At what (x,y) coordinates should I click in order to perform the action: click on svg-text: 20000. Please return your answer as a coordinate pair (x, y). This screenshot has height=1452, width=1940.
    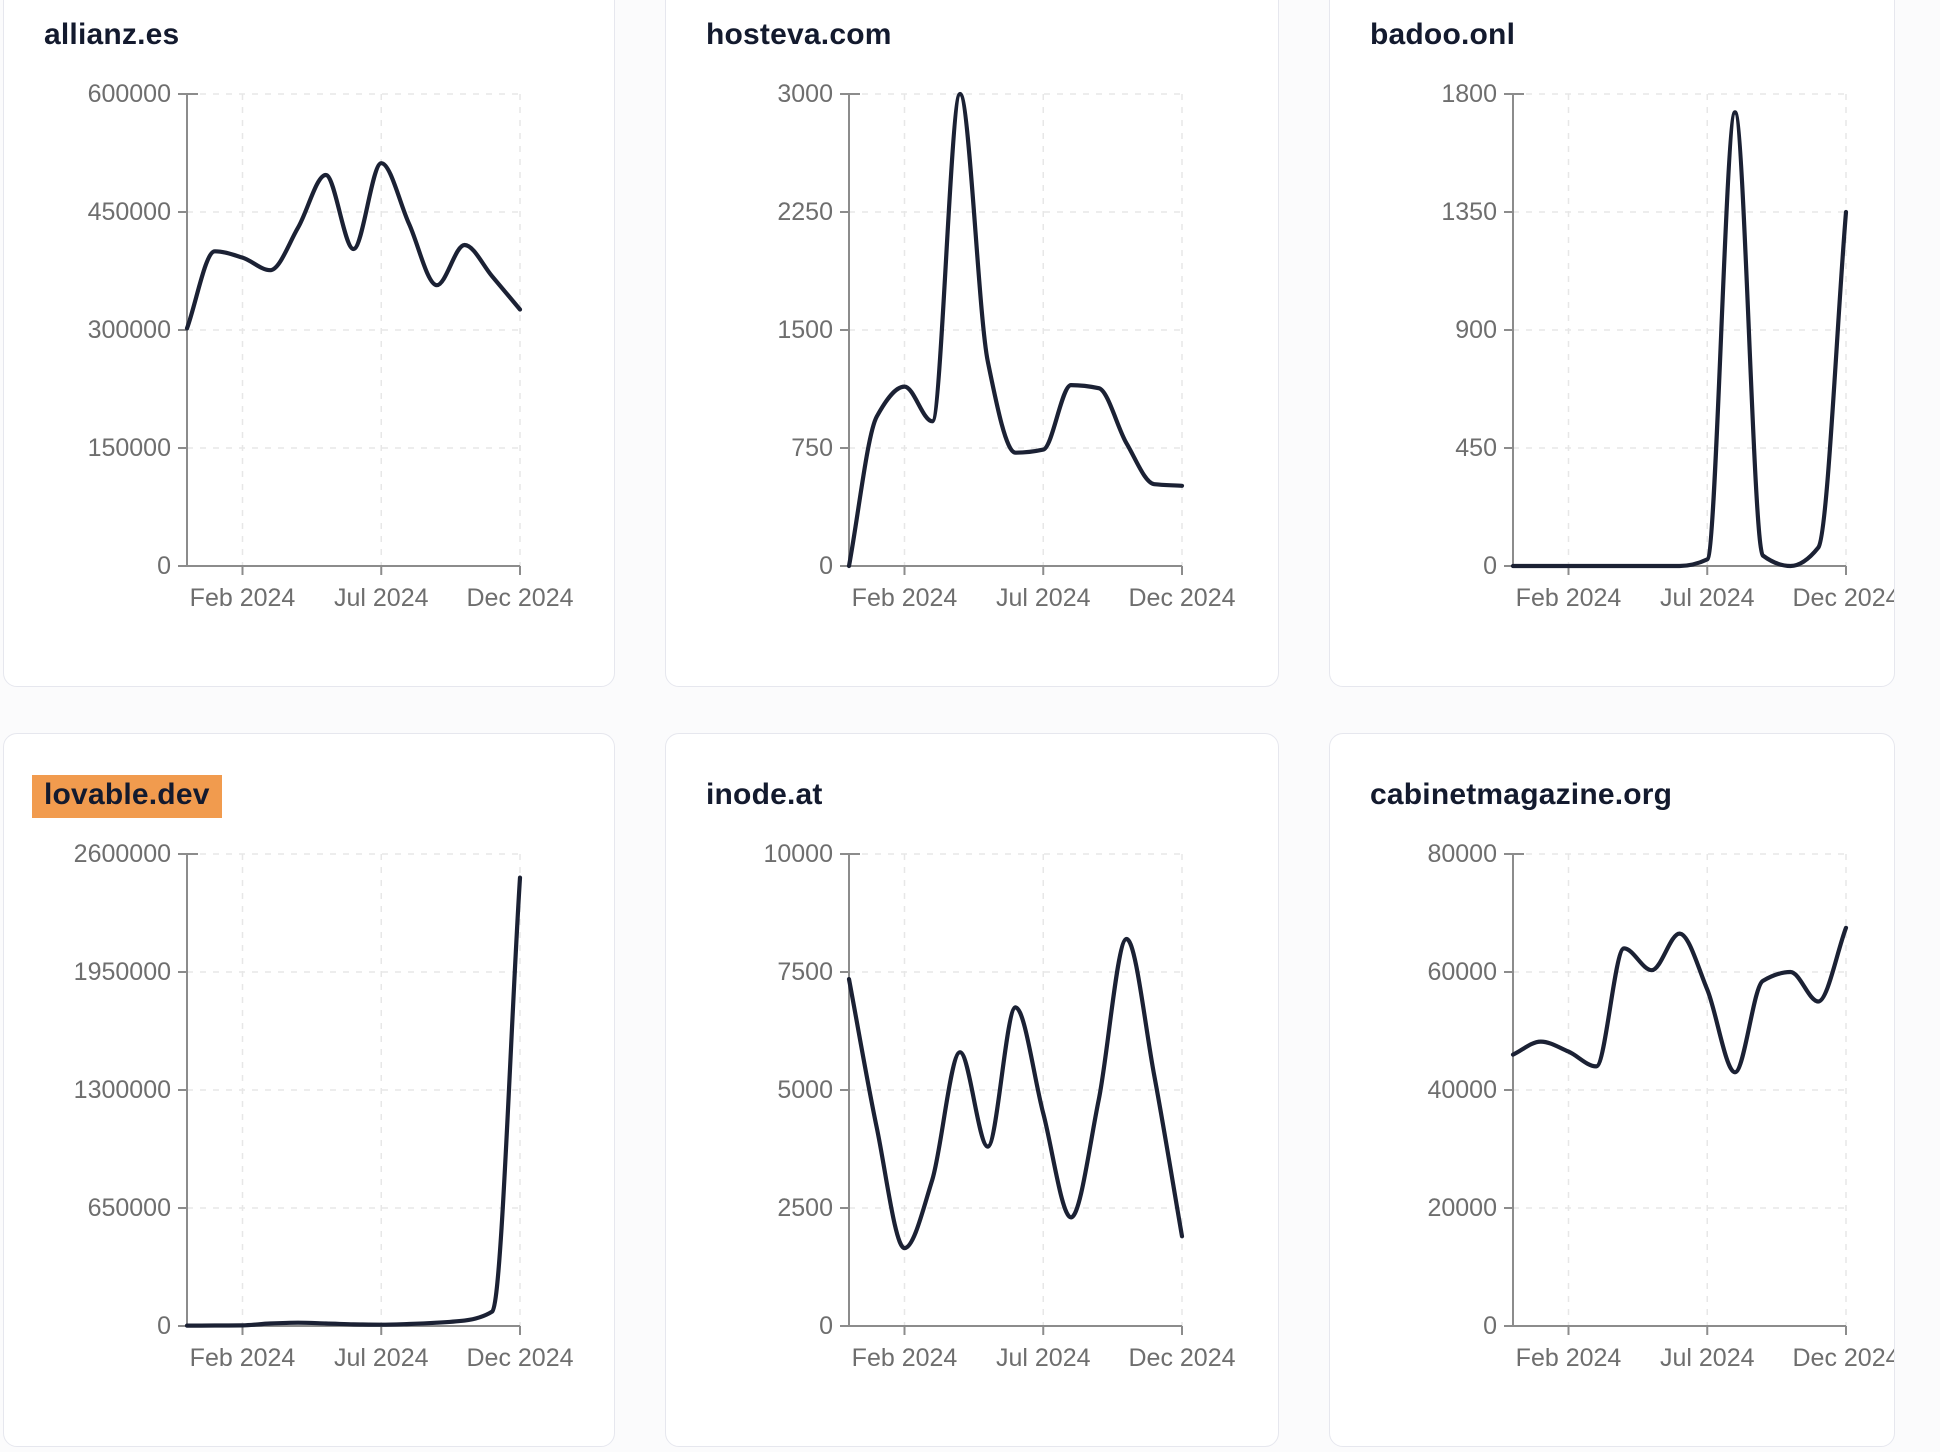
    Looking at the image, I should click on (1462, 1208).